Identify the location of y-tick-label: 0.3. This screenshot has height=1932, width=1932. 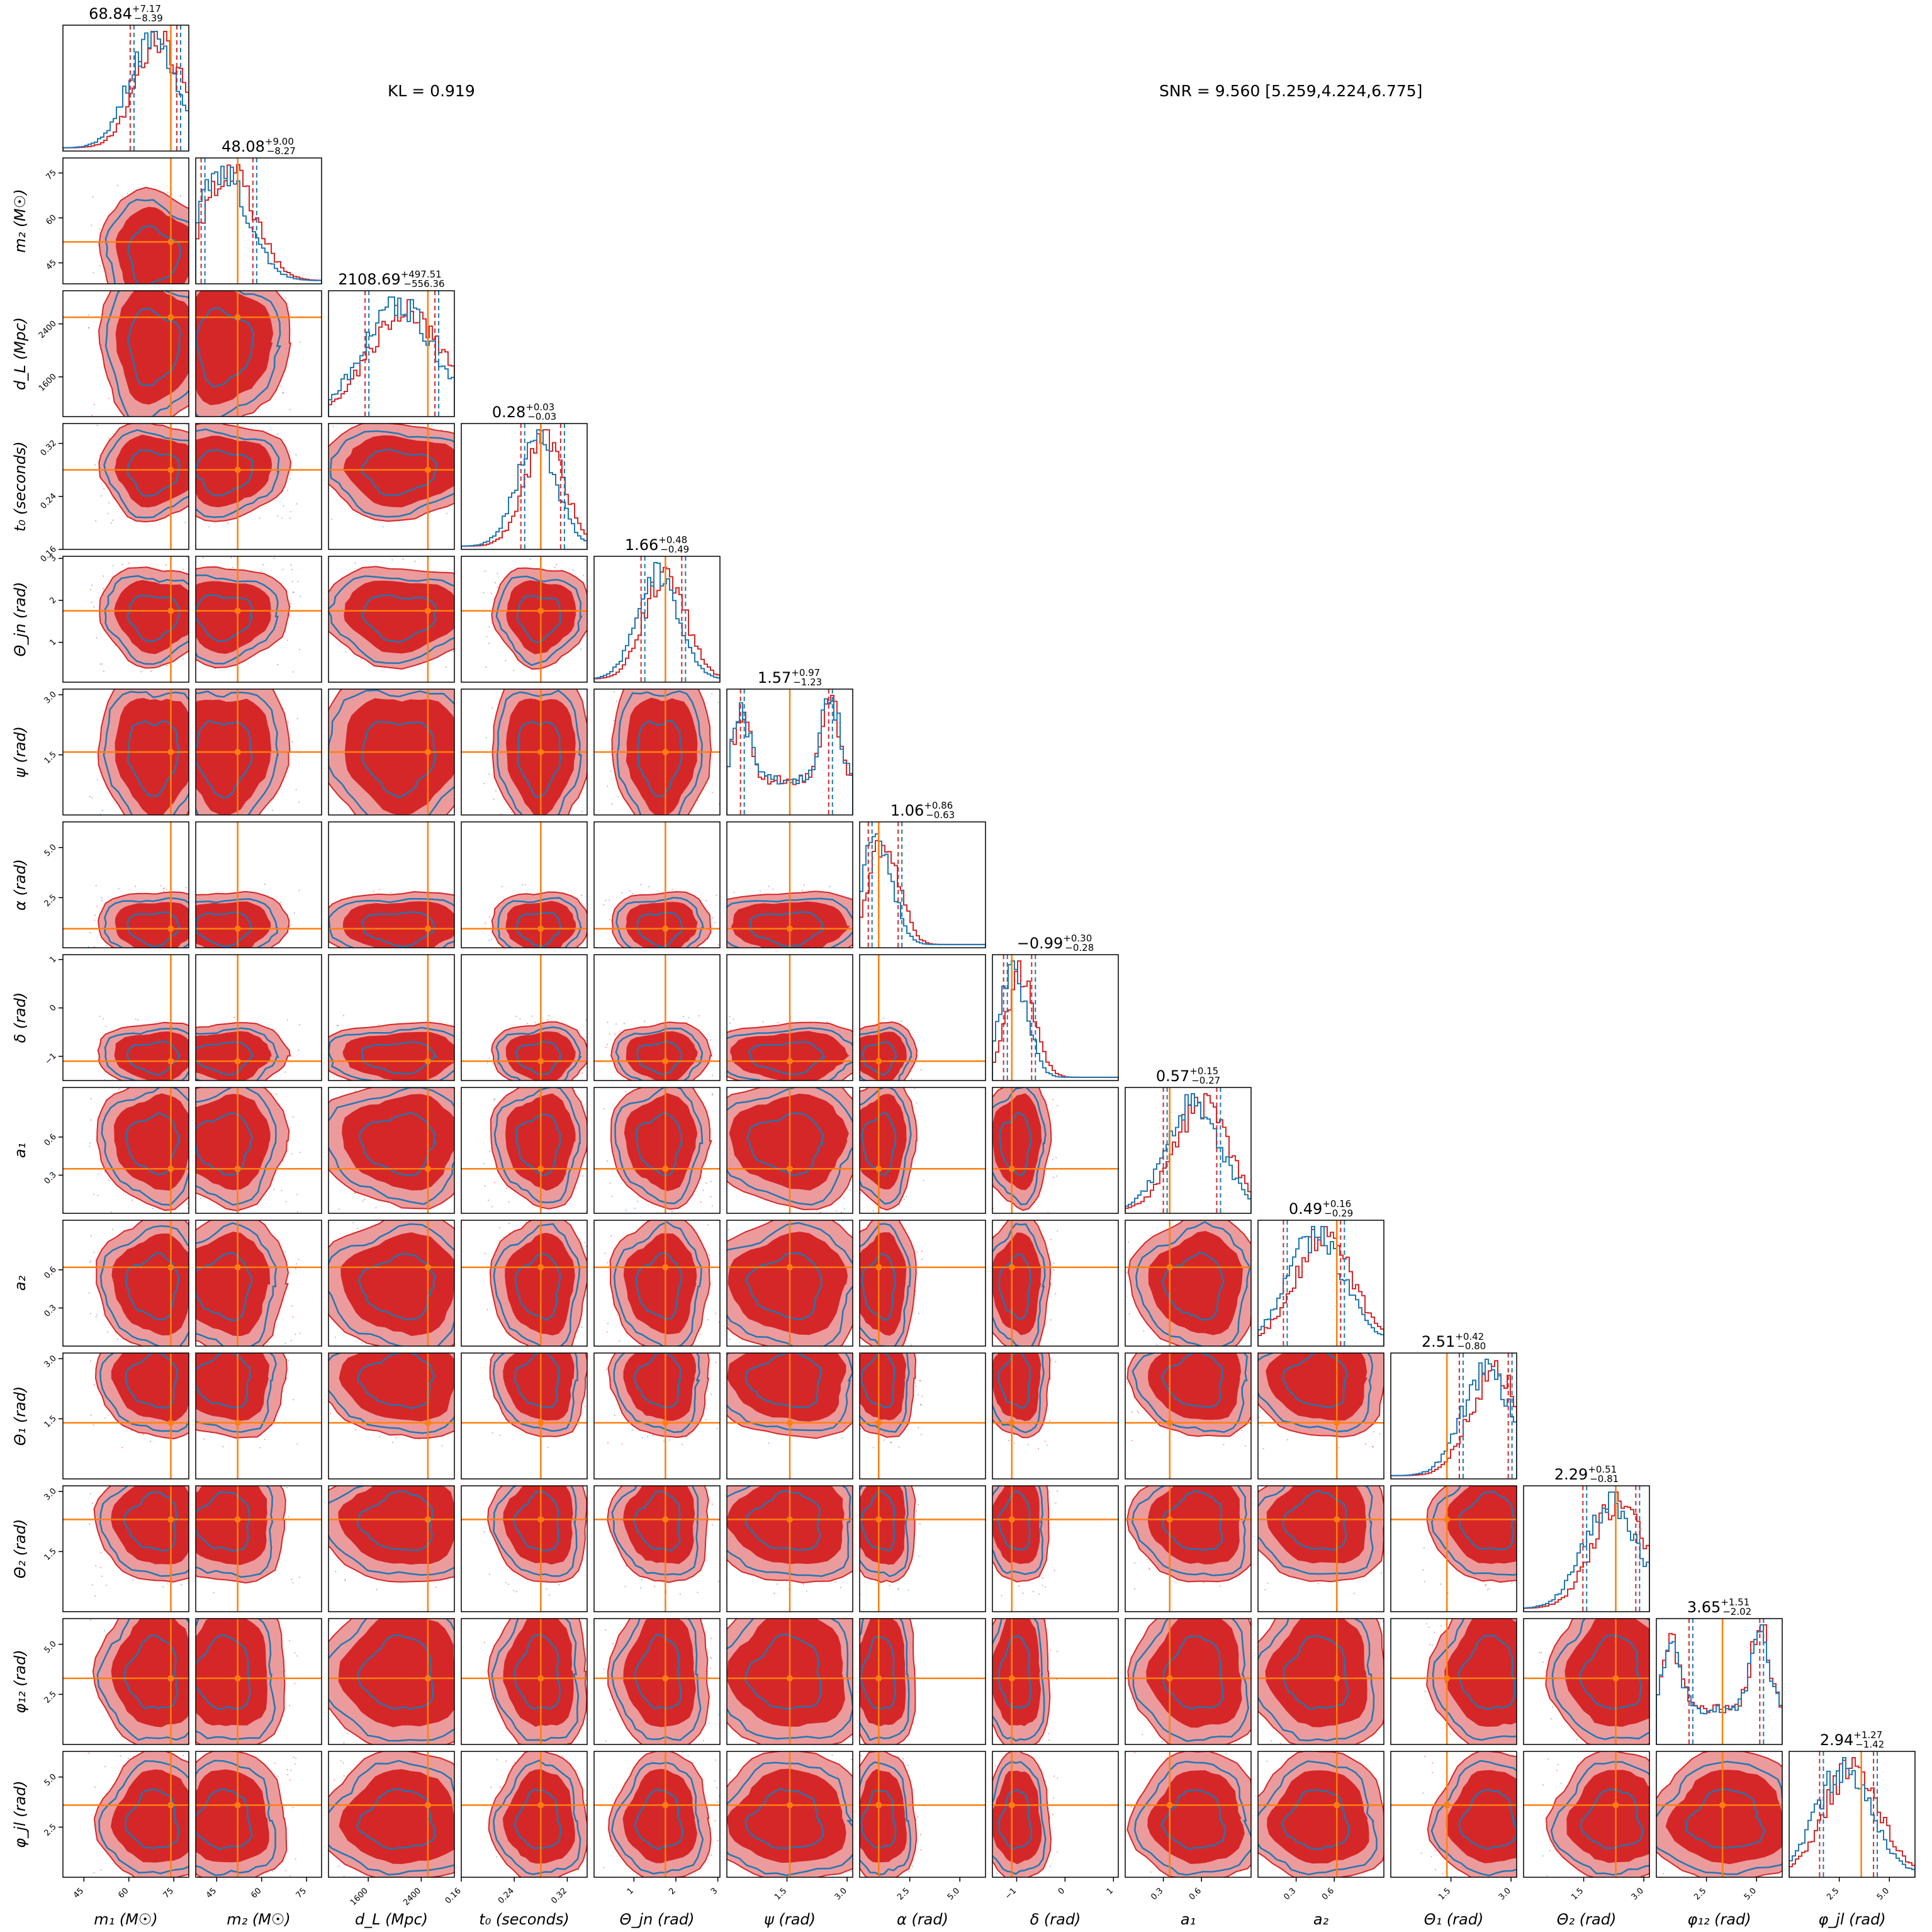
(51, 1311).